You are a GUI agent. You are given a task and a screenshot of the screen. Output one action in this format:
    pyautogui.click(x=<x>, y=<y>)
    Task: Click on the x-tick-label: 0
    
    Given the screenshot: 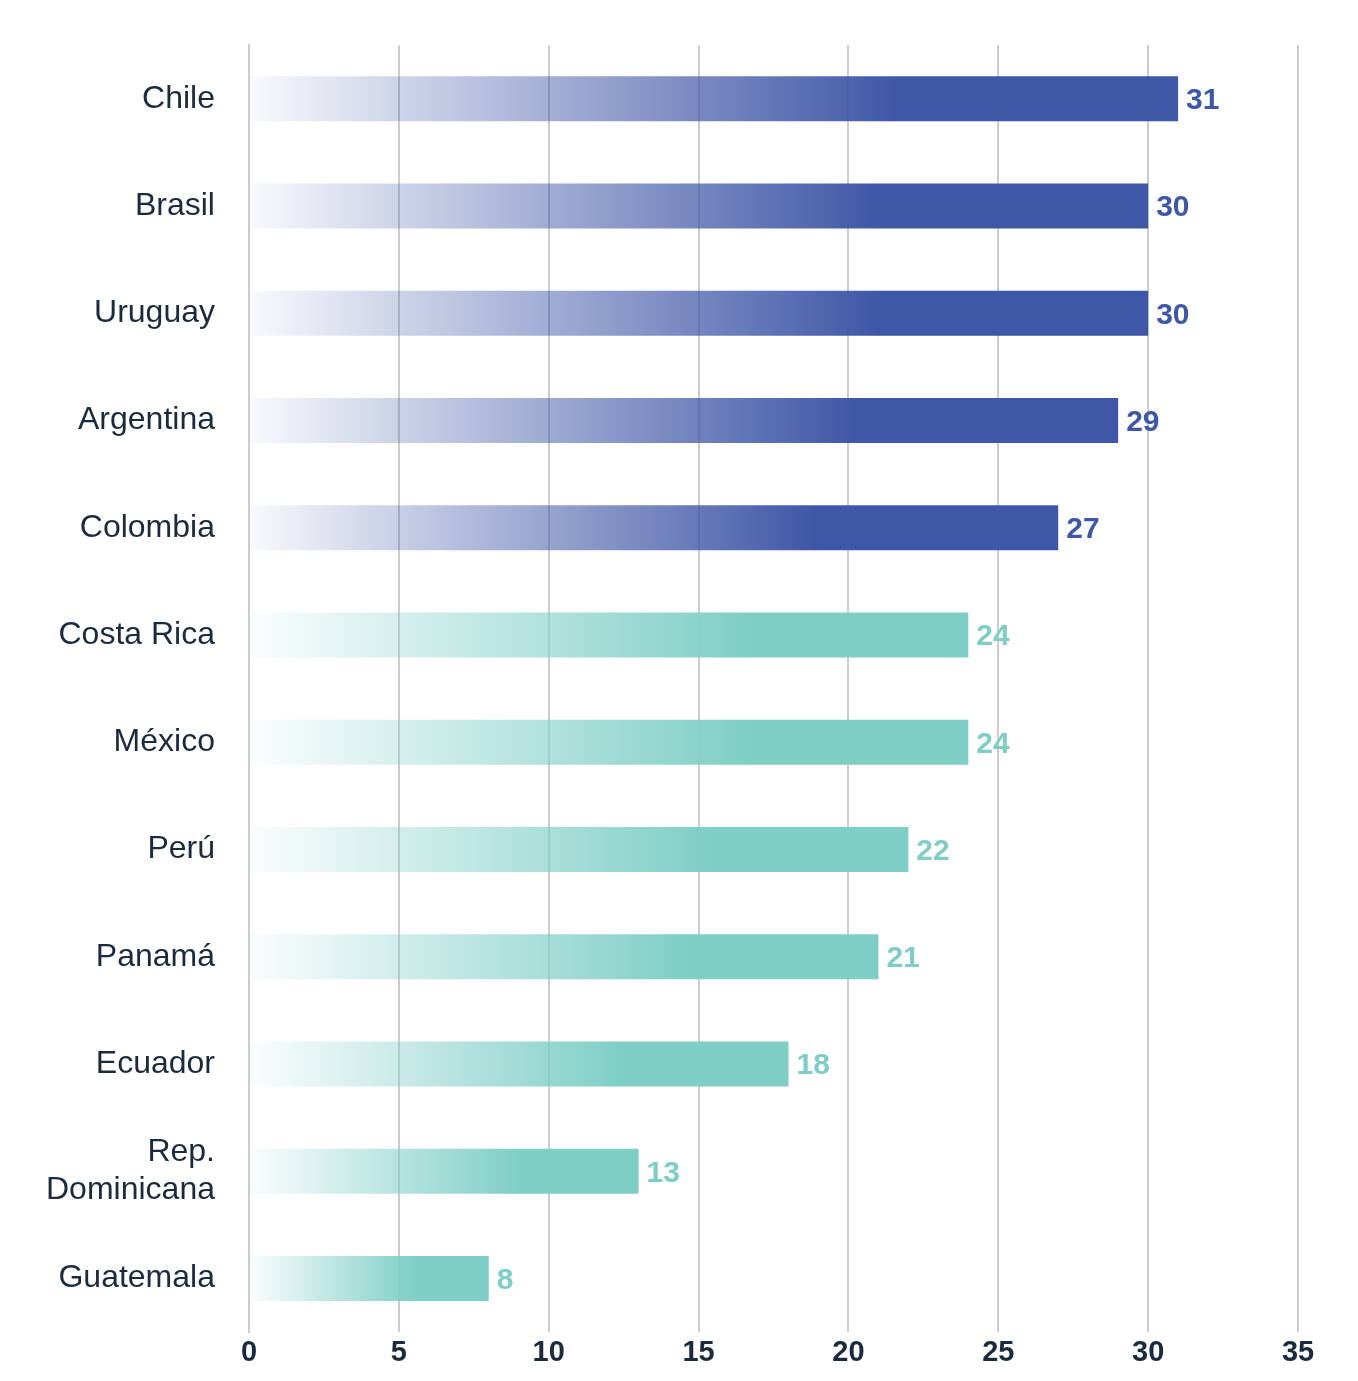 What is the action you would take?
    pyautogui.click(x=249, y=1350)
    